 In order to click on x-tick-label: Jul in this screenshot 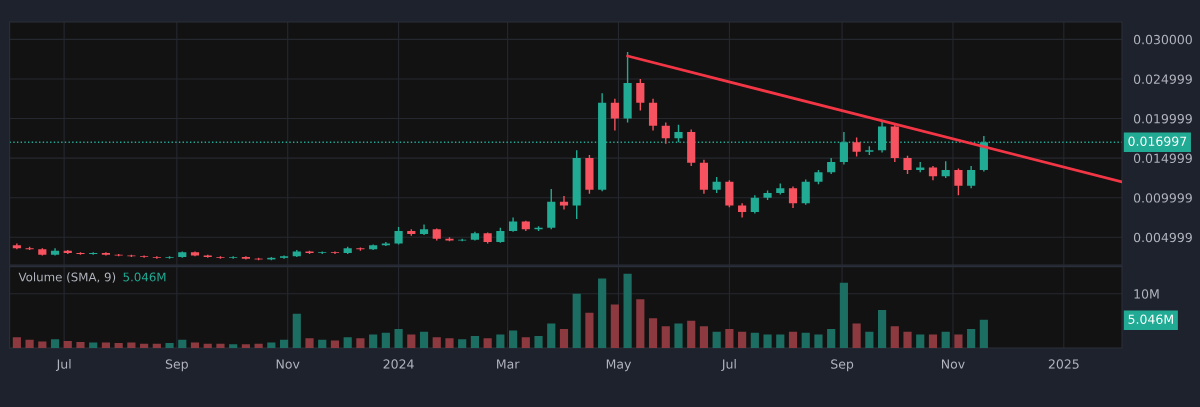, I will do `click(63, 365)`.